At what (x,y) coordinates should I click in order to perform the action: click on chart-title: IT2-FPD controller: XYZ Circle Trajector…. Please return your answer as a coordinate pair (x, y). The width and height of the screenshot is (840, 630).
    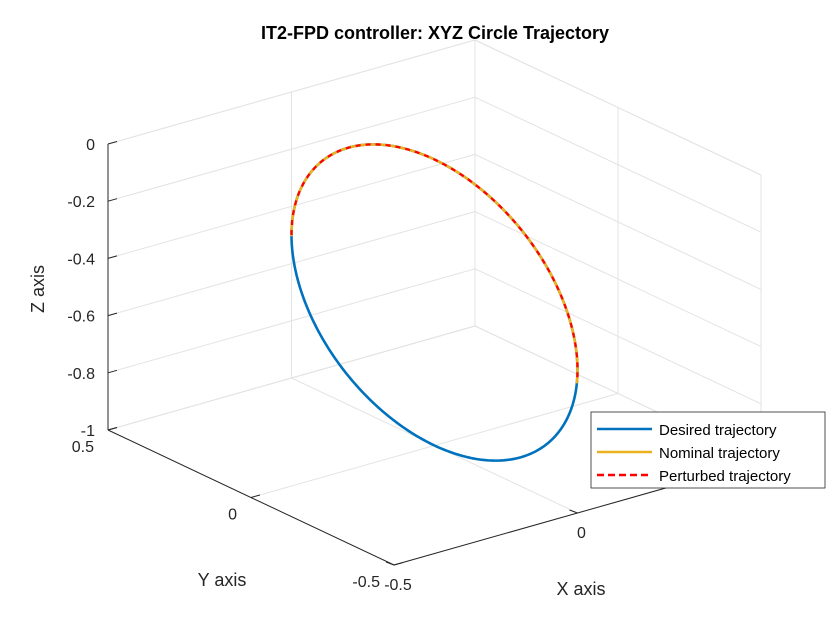
    Looking at the image, I should click on (435, 33).